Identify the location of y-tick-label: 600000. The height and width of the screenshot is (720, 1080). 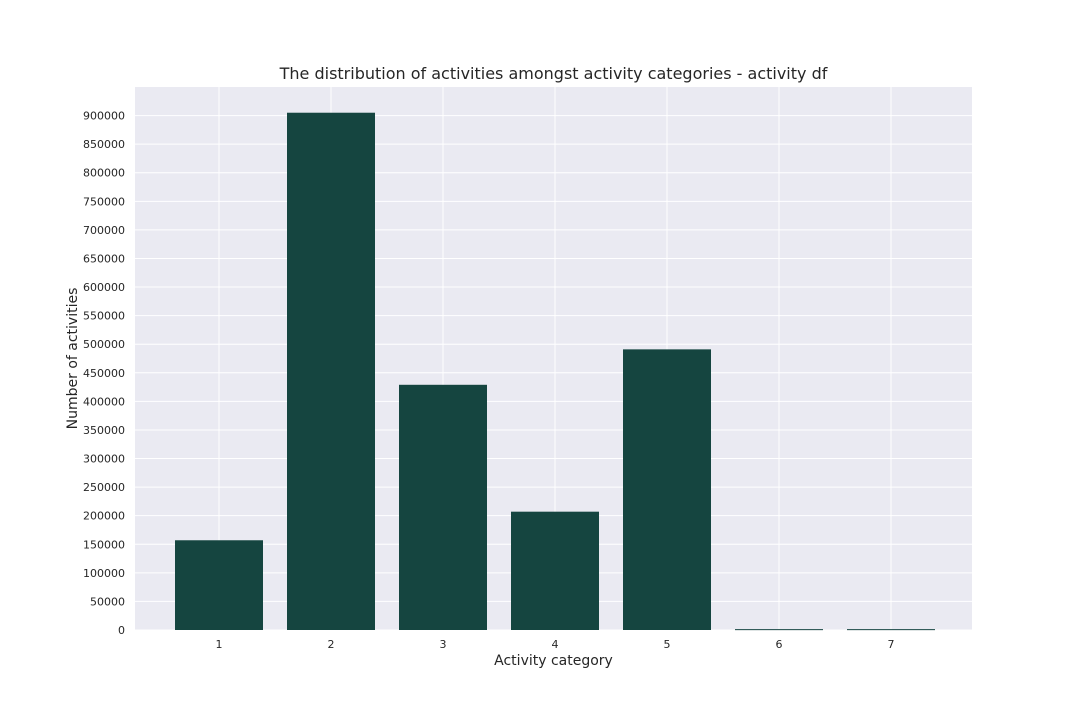
(104, 287).